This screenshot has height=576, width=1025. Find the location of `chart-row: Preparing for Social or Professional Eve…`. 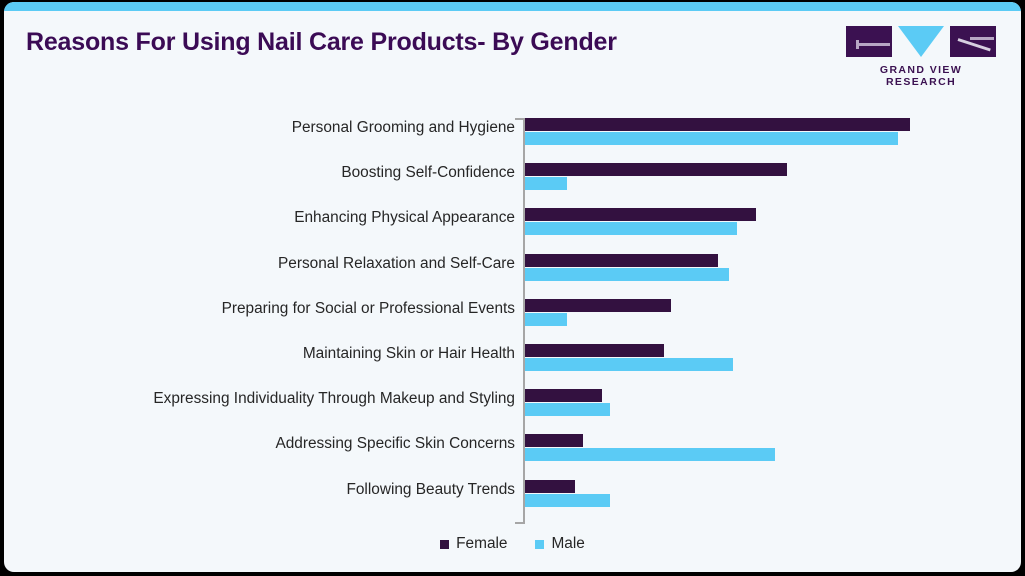

chart-row: Preparing for Social or Professional Eve… is located at coordinates (512, 317).